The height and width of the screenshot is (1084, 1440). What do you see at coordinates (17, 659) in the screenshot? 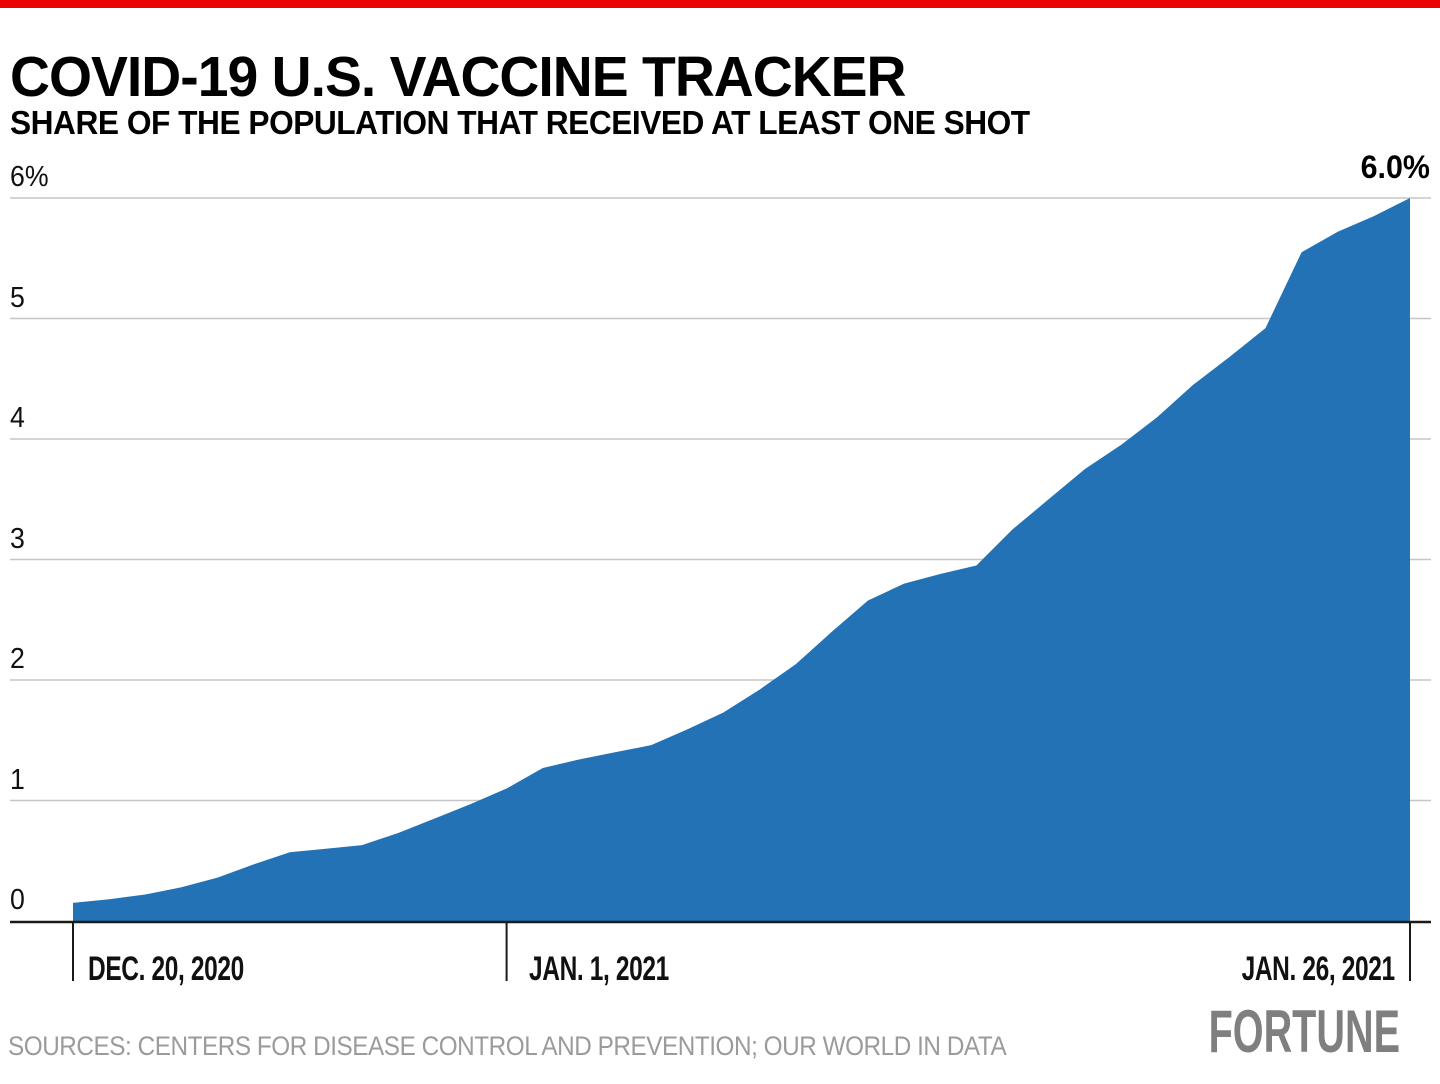
I see `y-axis-label: 2` at bounding box center [17, 659].